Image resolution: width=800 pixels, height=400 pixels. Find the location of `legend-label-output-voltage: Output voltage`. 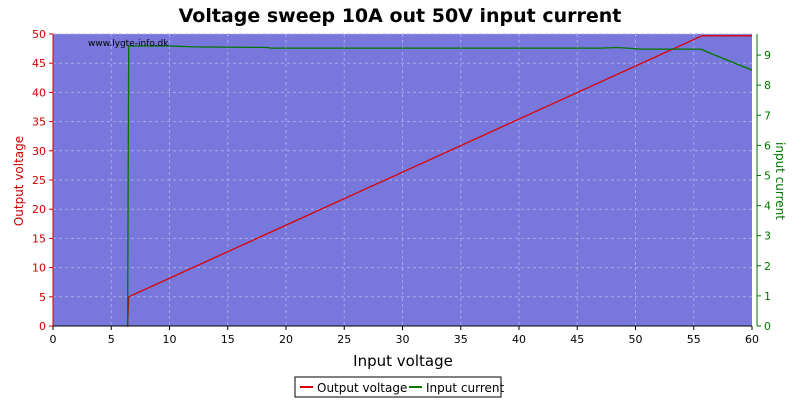

legend-label-output-voltage: Output voltage is located at coordinates (362, 388).